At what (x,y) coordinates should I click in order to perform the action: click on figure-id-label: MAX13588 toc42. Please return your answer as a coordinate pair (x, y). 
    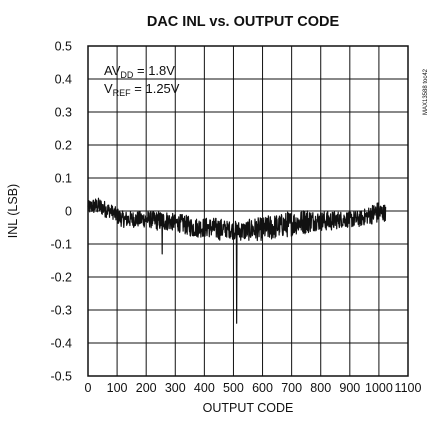
    Looking at the image, I should click on (426, 91).